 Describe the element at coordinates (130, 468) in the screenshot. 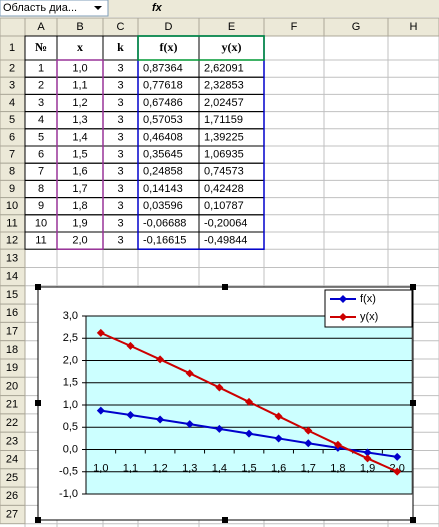

I see `x-tick-label: 1,1` at that location.